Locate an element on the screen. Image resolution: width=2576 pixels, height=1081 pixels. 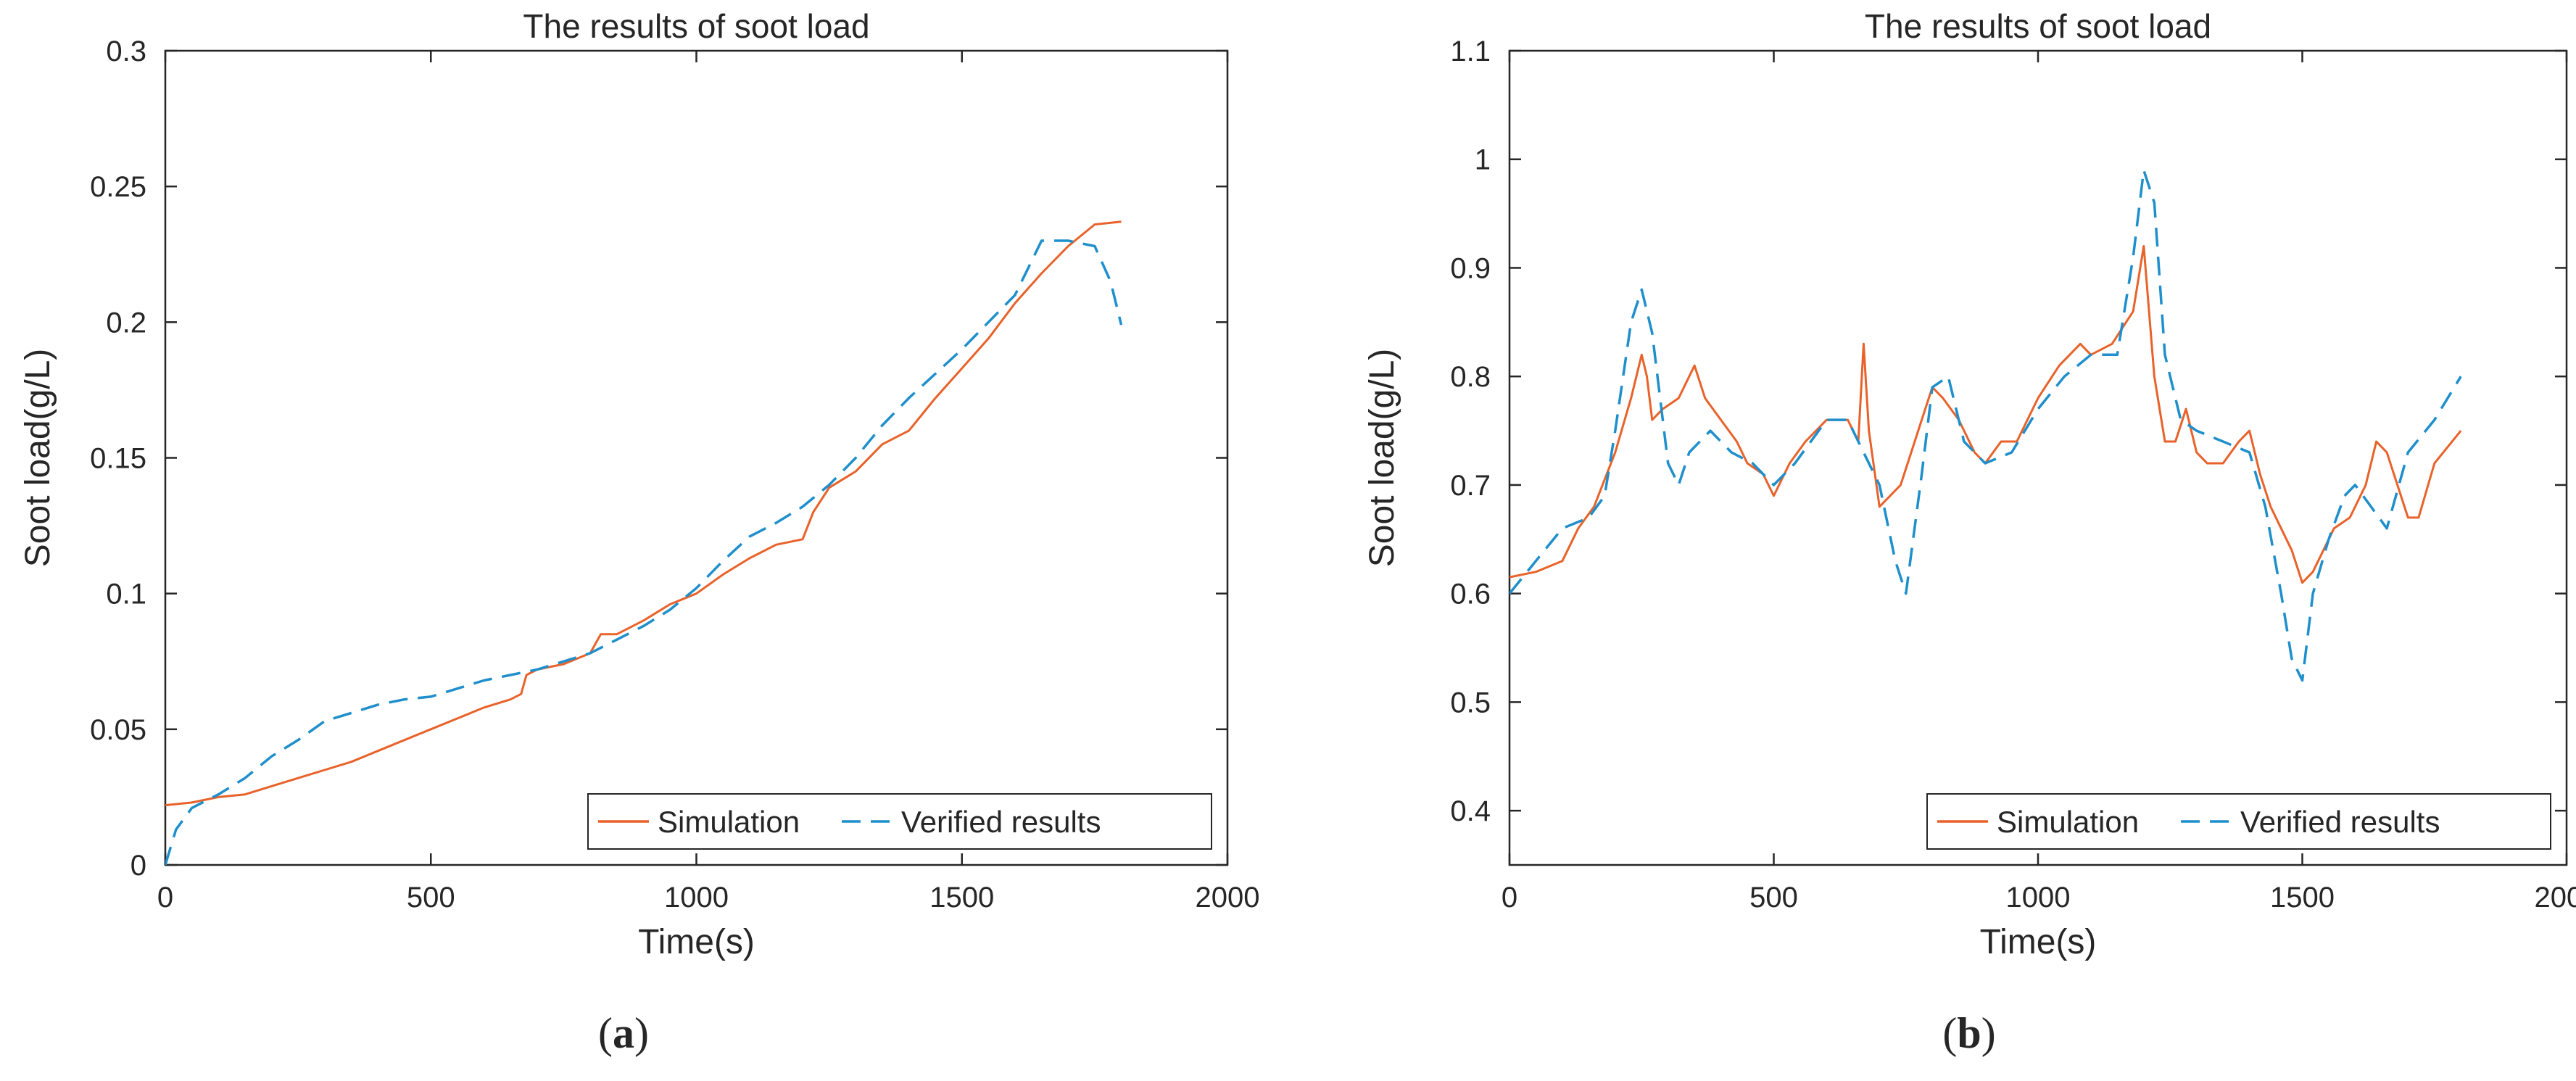
y-tick-label: 0.25 is located at coordinates (118, 187).